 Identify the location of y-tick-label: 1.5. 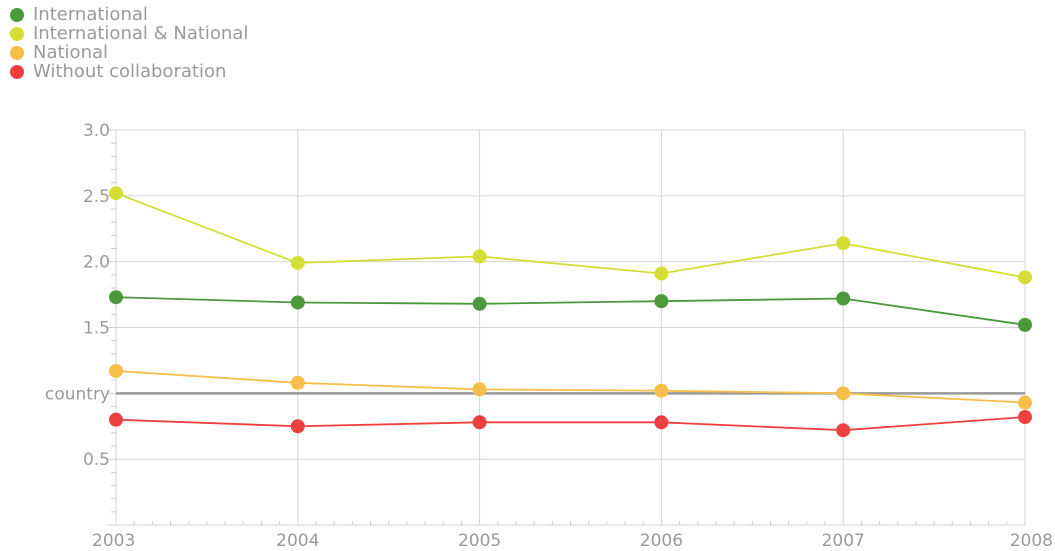
(96, 329).